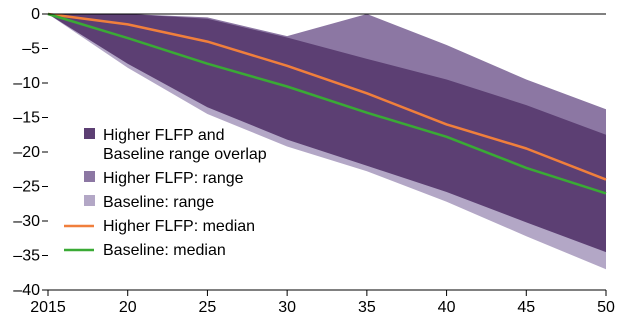 Image resolution: width=617 pixels, height=322 pixels. I want to click on y-tick-label: –15, so click(26, 118).